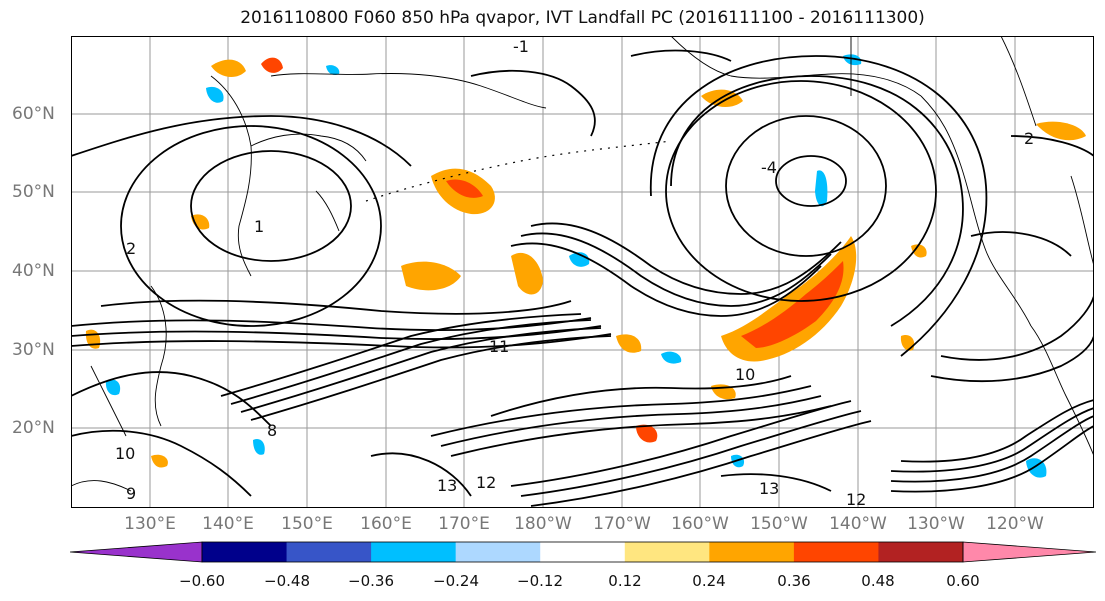 This screenshot has width=1105, height=601. I want to click on lat-label: 60°N, so click(33, 114).